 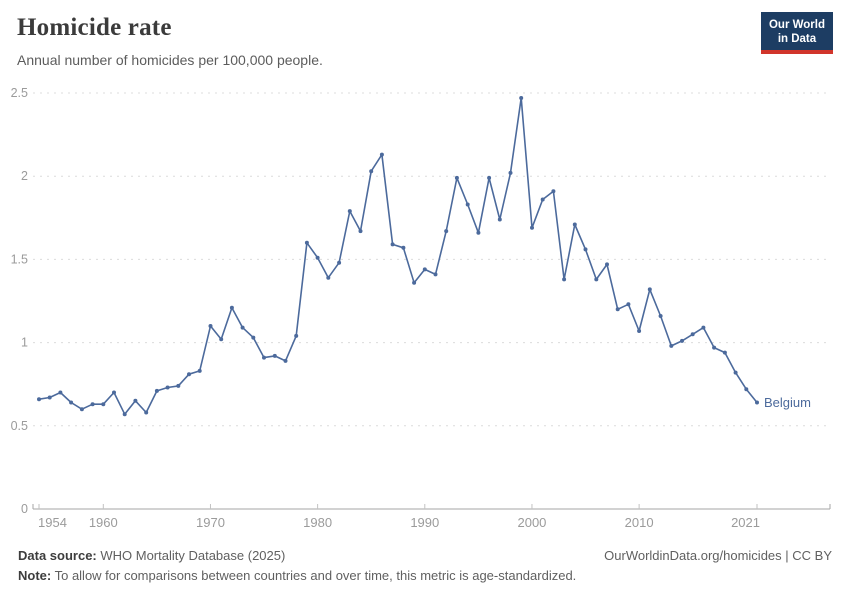 What do you see at coordinates (35, 575) in the screenshot?
I see `note-label: Note:` at bounding box center [35, 575].